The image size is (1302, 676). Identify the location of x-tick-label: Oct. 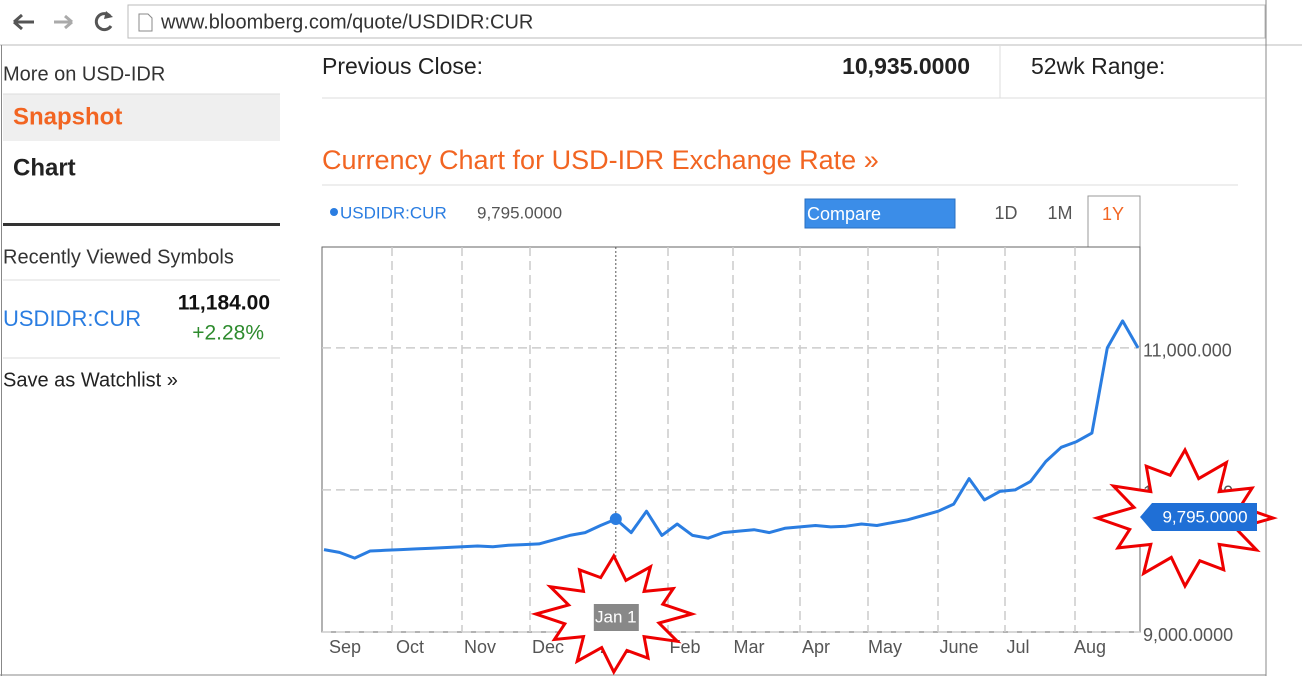
(410, 647).